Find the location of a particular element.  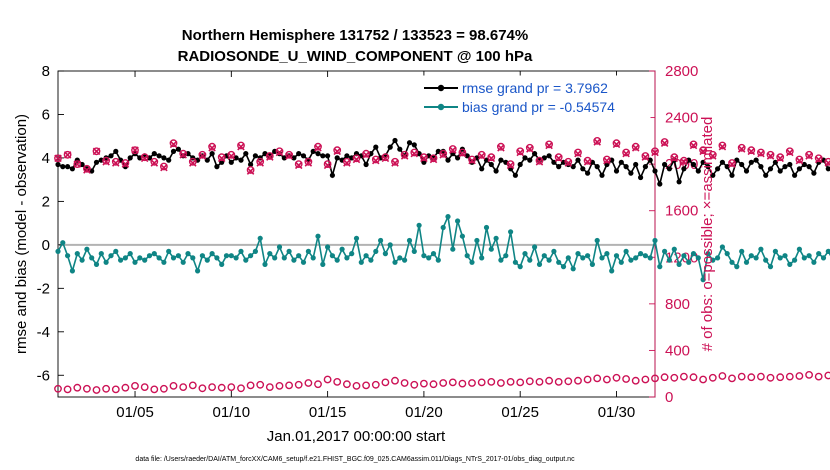

x-tick-label: 01/10 is located at coordinates (232, 412).